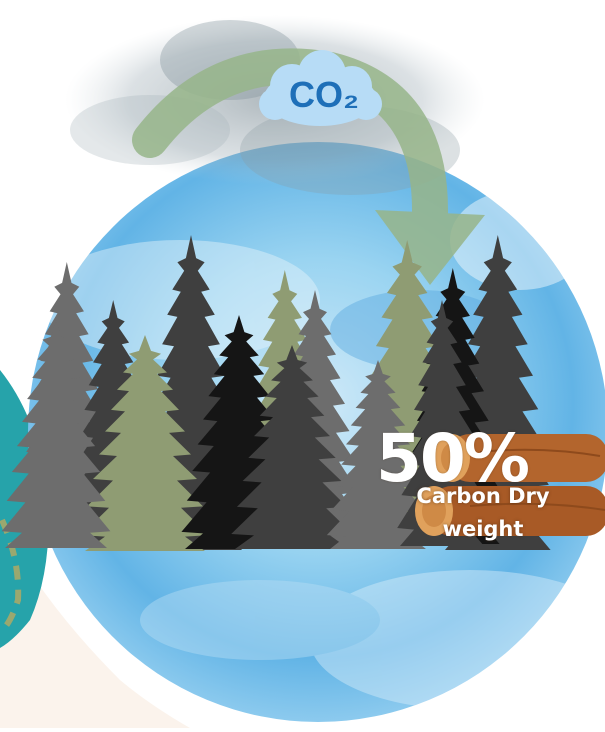 This screenshot has height=732, width=605. Describe the element at coordinates (324, 94) in the screenshot. I see `co2-label: CO₂` at that location.